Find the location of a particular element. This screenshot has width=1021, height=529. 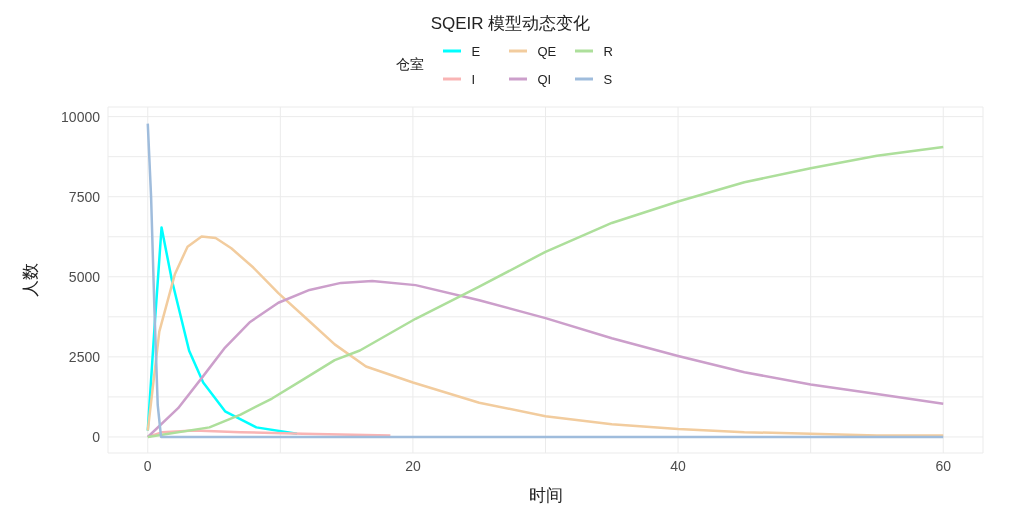

x-tick-label: 60 is located at coordinates (943, 465).